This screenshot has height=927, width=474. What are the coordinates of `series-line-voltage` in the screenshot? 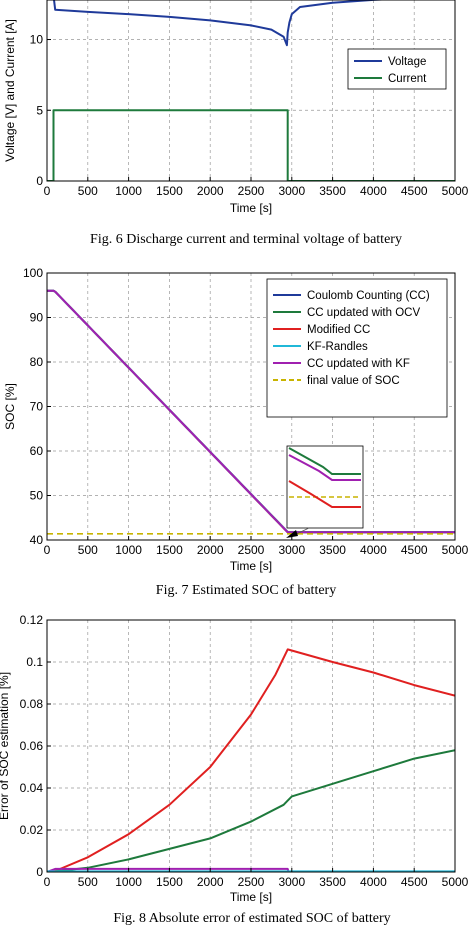 It's located at (222, 23).